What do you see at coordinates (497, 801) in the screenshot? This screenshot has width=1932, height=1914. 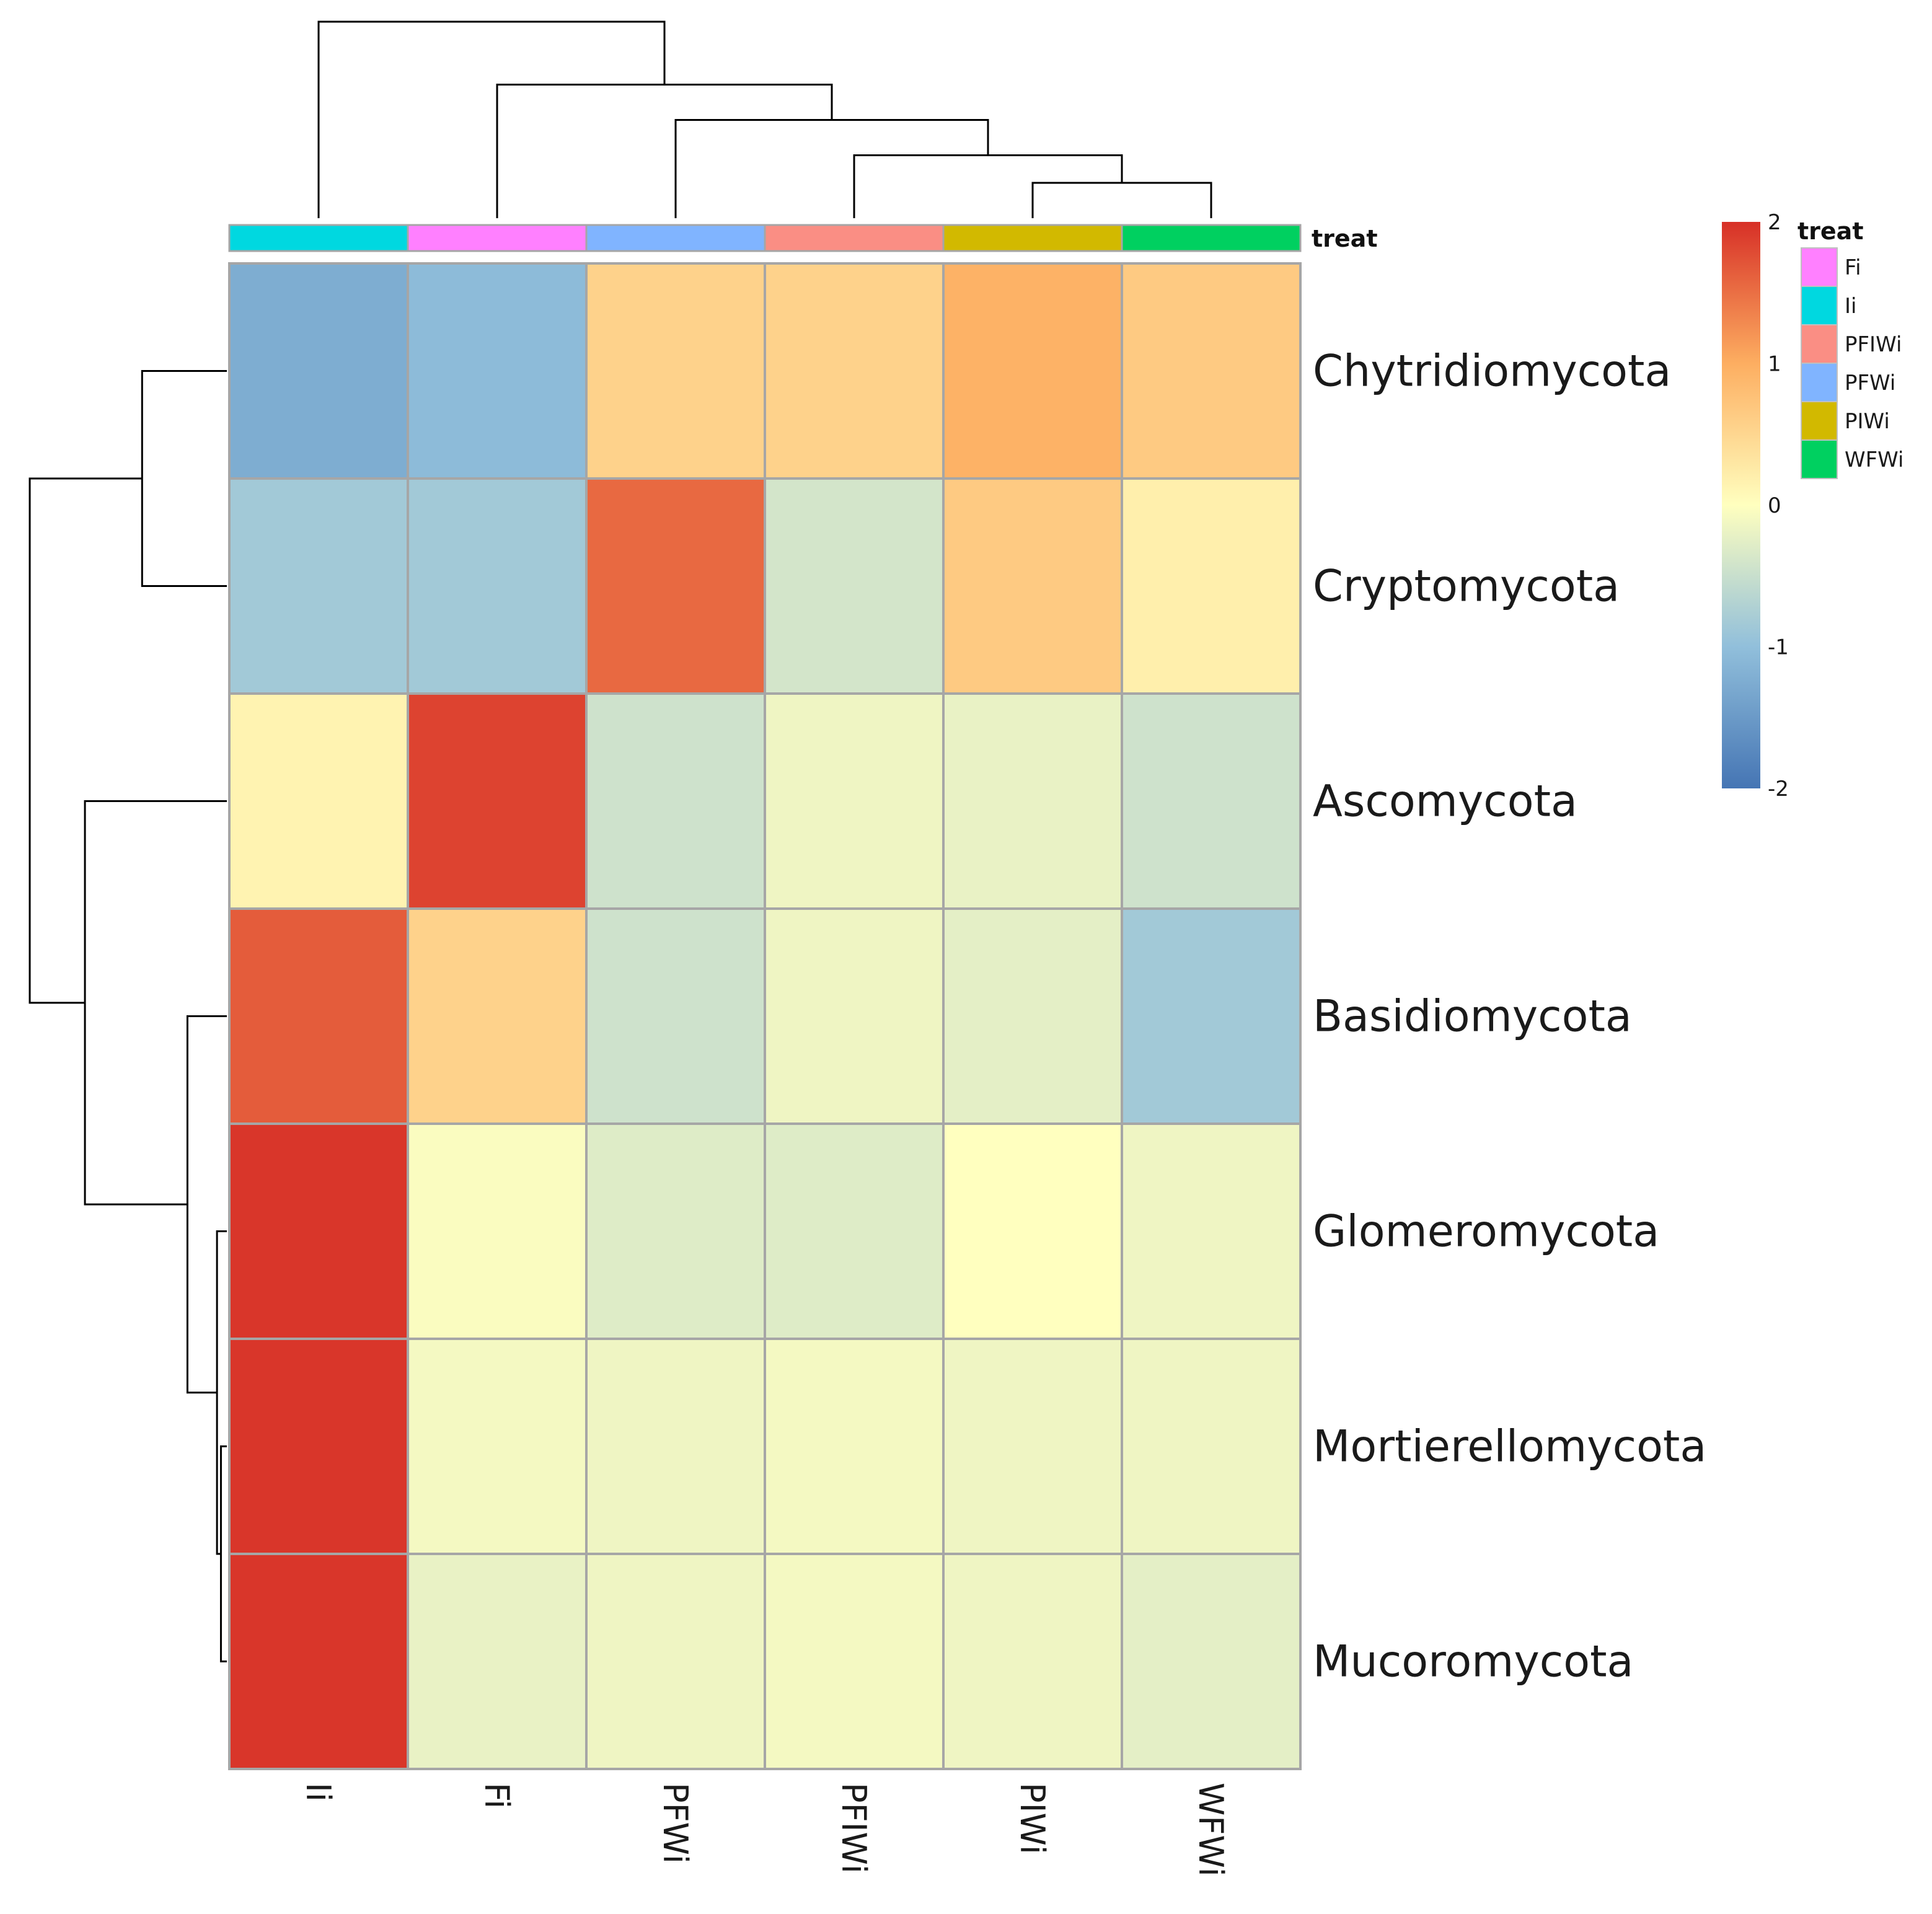 I see `heatmap-cell-ascomycota-fi` at bounding box center [497, 801].